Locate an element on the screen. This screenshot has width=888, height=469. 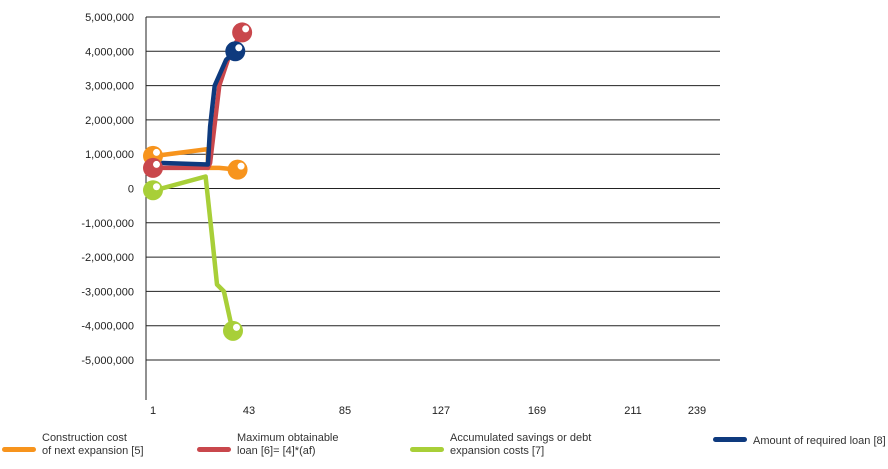
x-tick-label: 211 is located at coordinates (633, 411).